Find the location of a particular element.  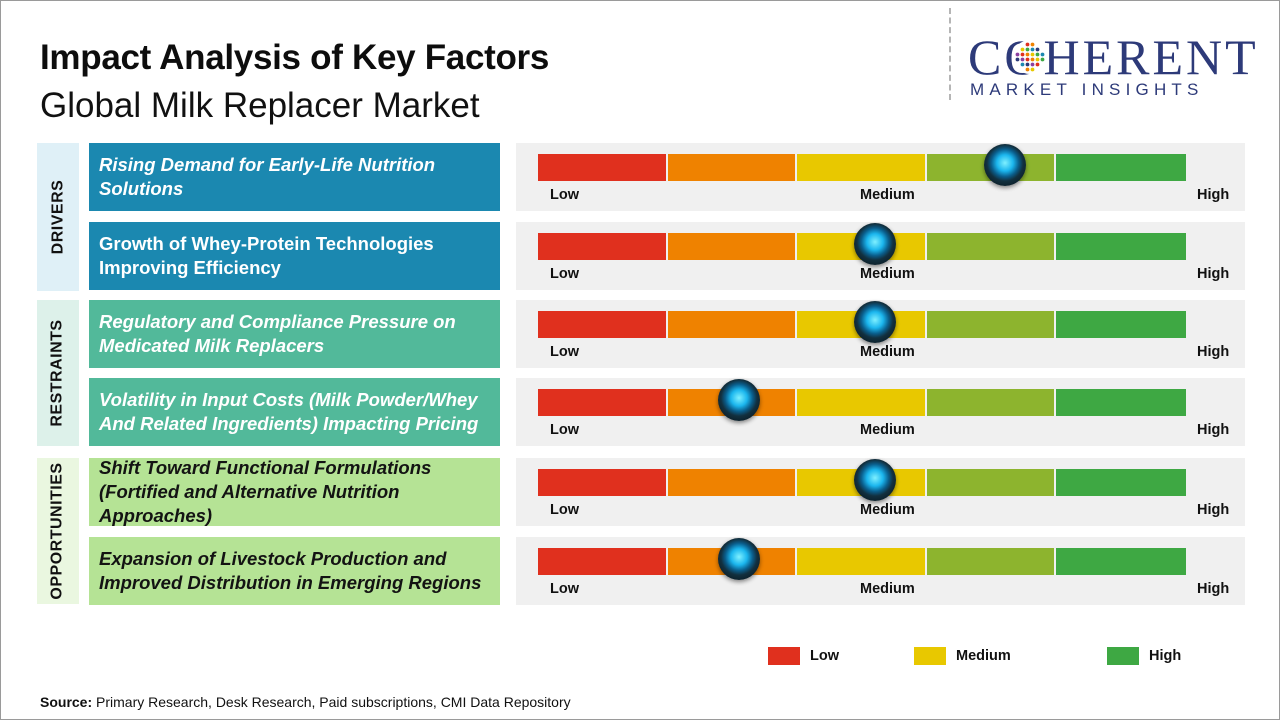

category-label-drivers: DRIVERS is located at coordinates (58, 217).